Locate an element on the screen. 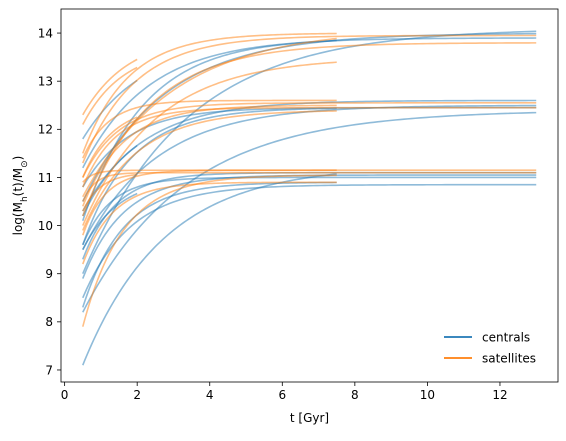  x-axis-ticks: 0 2 4 6 8 10 12 is located at coordinates (284, 392).